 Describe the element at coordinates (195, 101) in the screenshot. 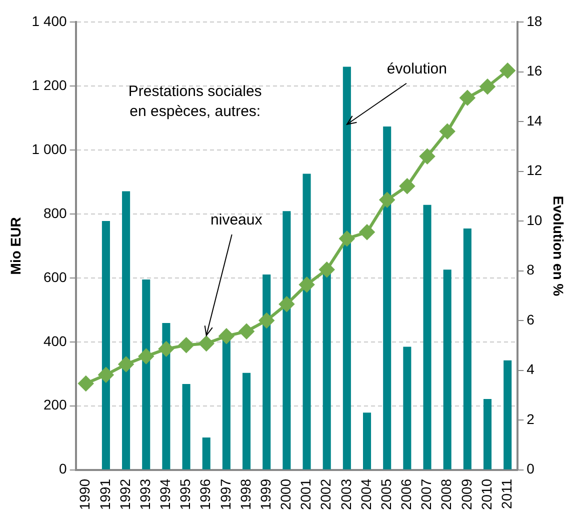

I see `annotation: Prestations sociales en espèces, autres:` at that location.